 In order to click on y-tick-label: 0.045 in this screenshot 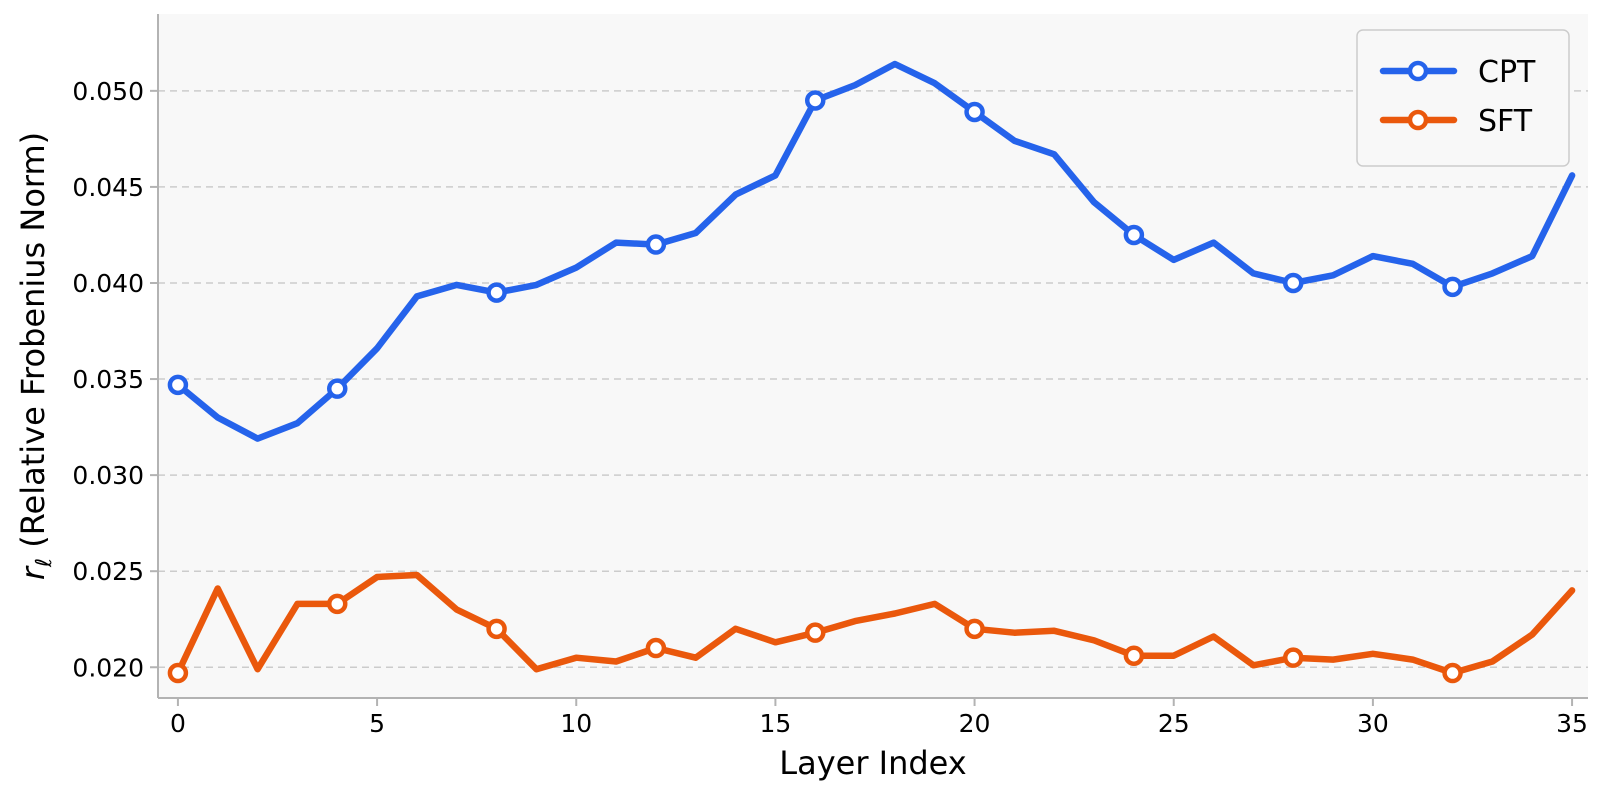, I will do `click(108, 187)`.